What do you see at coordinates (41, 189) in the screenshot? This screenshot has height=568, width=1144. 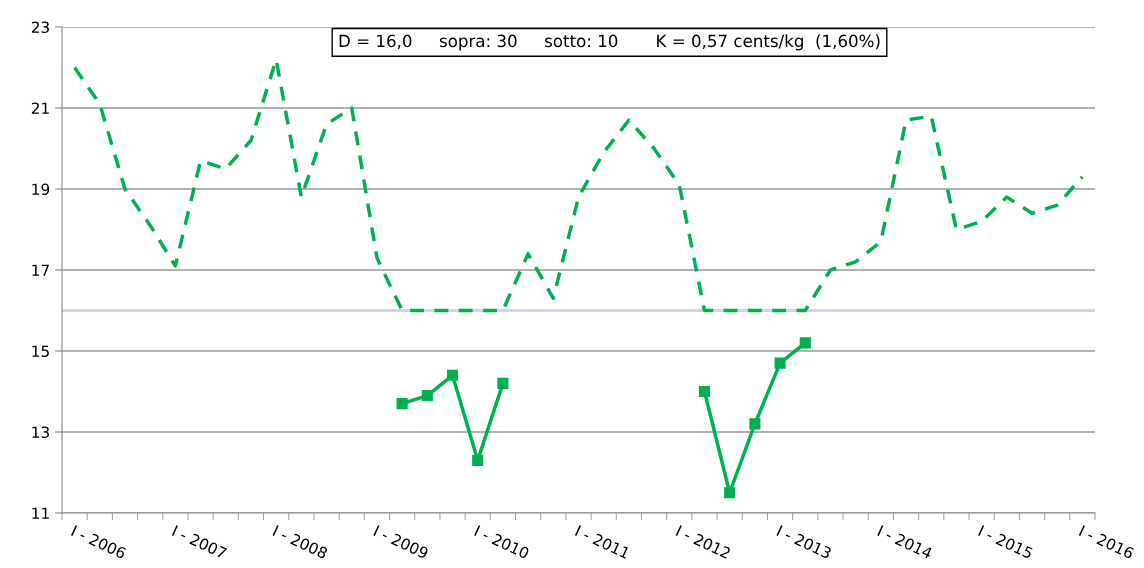 I see `y-tick-label: 19` at bounding box center [41, 189].